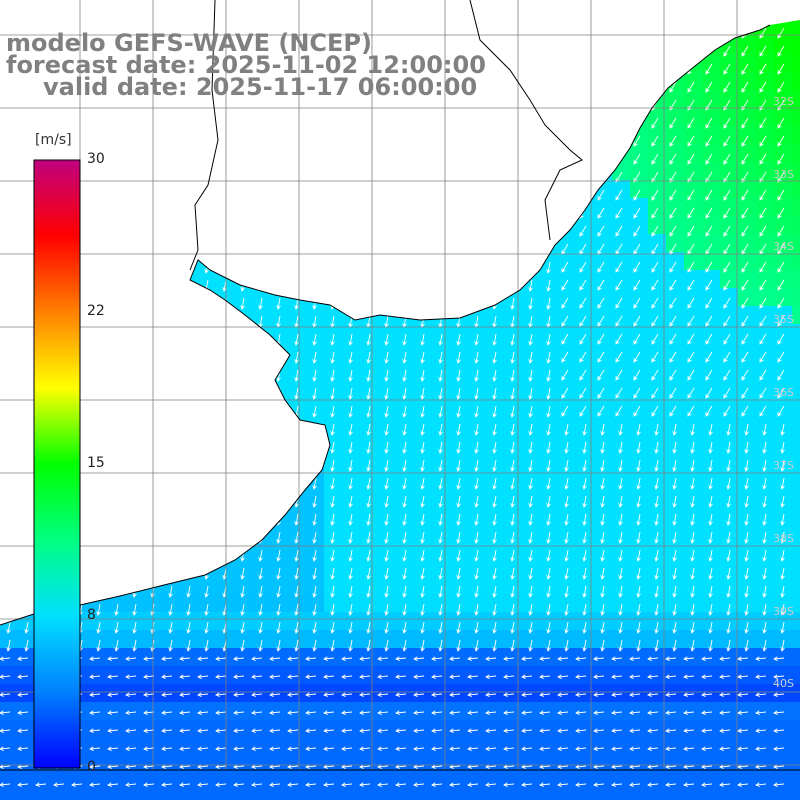 The height and width of the screenshot is (800, 800). I want to click on lat-label-36s: 36S, so click(783, 392).